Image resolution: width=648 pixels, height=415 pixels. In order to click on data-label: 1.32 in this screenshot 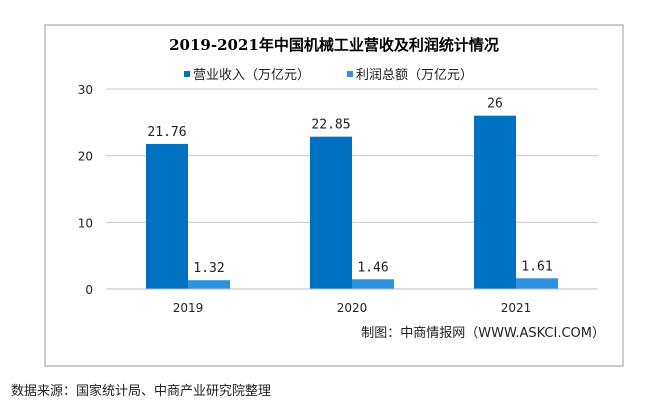, I will do `click(208, 268)`.